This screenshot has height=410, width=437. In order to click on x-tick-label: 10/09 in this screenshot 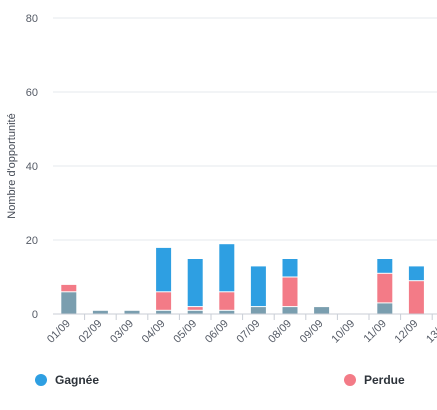, I will do `click(343, 332)`.